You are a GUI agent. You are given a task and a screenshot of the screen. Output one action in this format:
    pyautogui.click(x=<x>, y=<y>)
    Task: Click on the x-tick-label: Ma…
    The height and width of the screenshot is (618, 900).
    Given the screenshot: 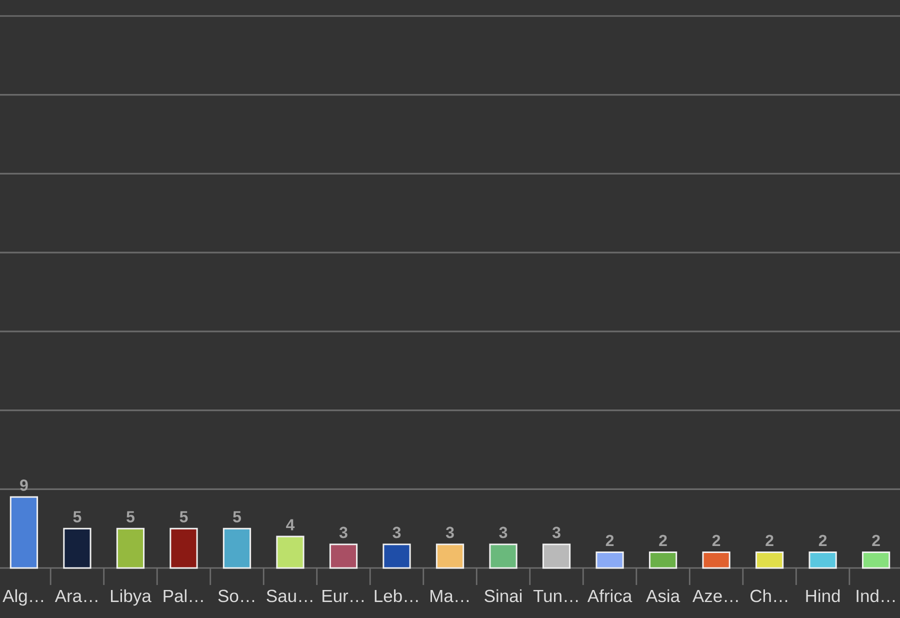 What is the action you would take?
    pyautogui.click(x=449, y=596)
    